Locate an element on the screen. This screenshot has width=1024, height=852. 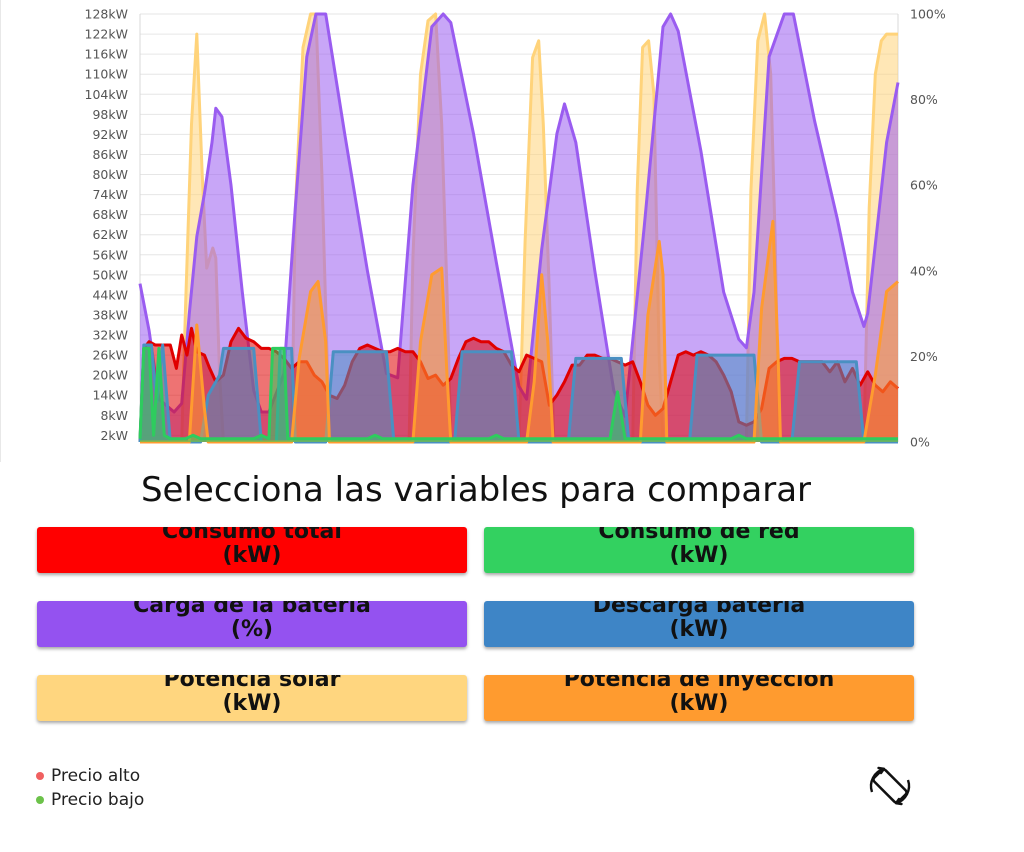
price-legend: Precio alto Precio bajo is located at coordinates (90, 788).